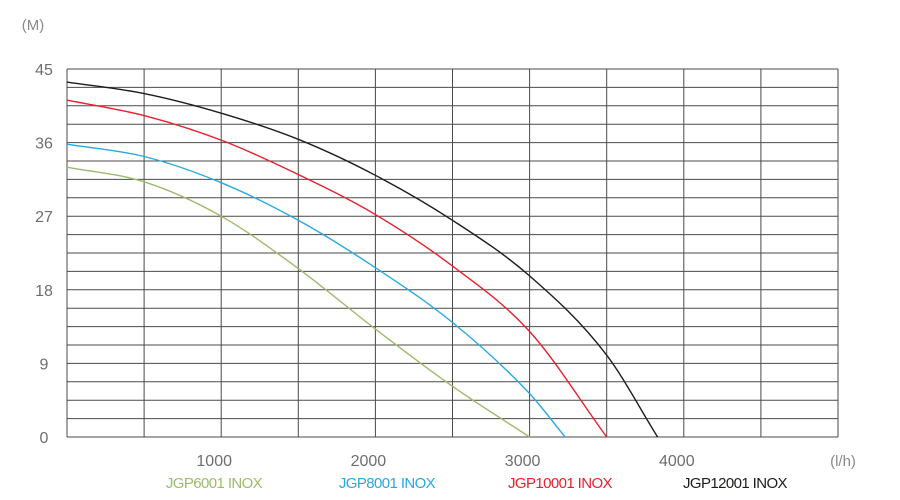 The image size is (900, 500). What do you see at coordinates (44, 291) in the screenshot?
I see `y-tick-label: 18` at bounding box center [44, 291].